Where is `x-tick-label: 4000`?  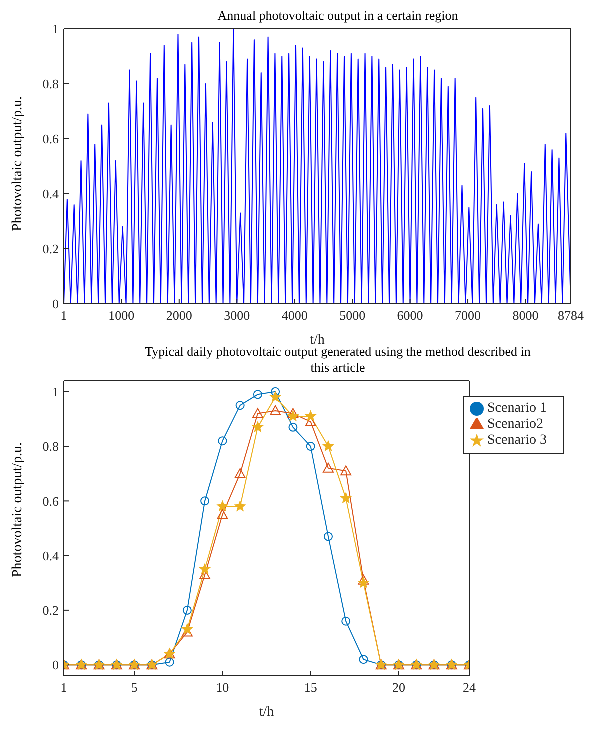 x-tick-label: 4000 is located at coordinates (295, 316).